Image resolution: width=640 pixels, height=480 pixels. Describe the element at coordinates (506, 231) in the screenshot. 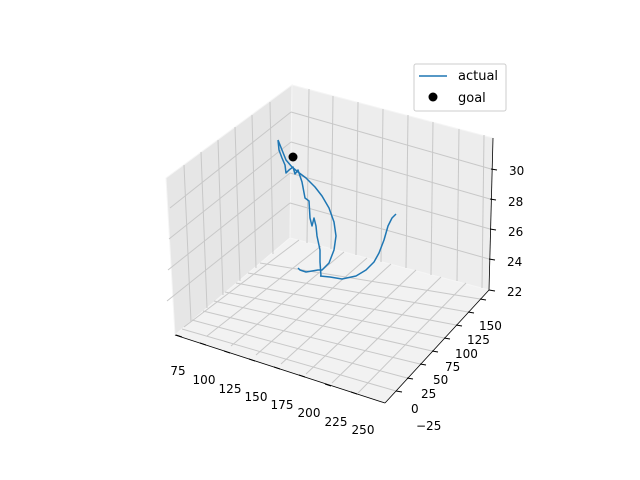

I see `z-ticks: 22 24 26 28 30` at that location.